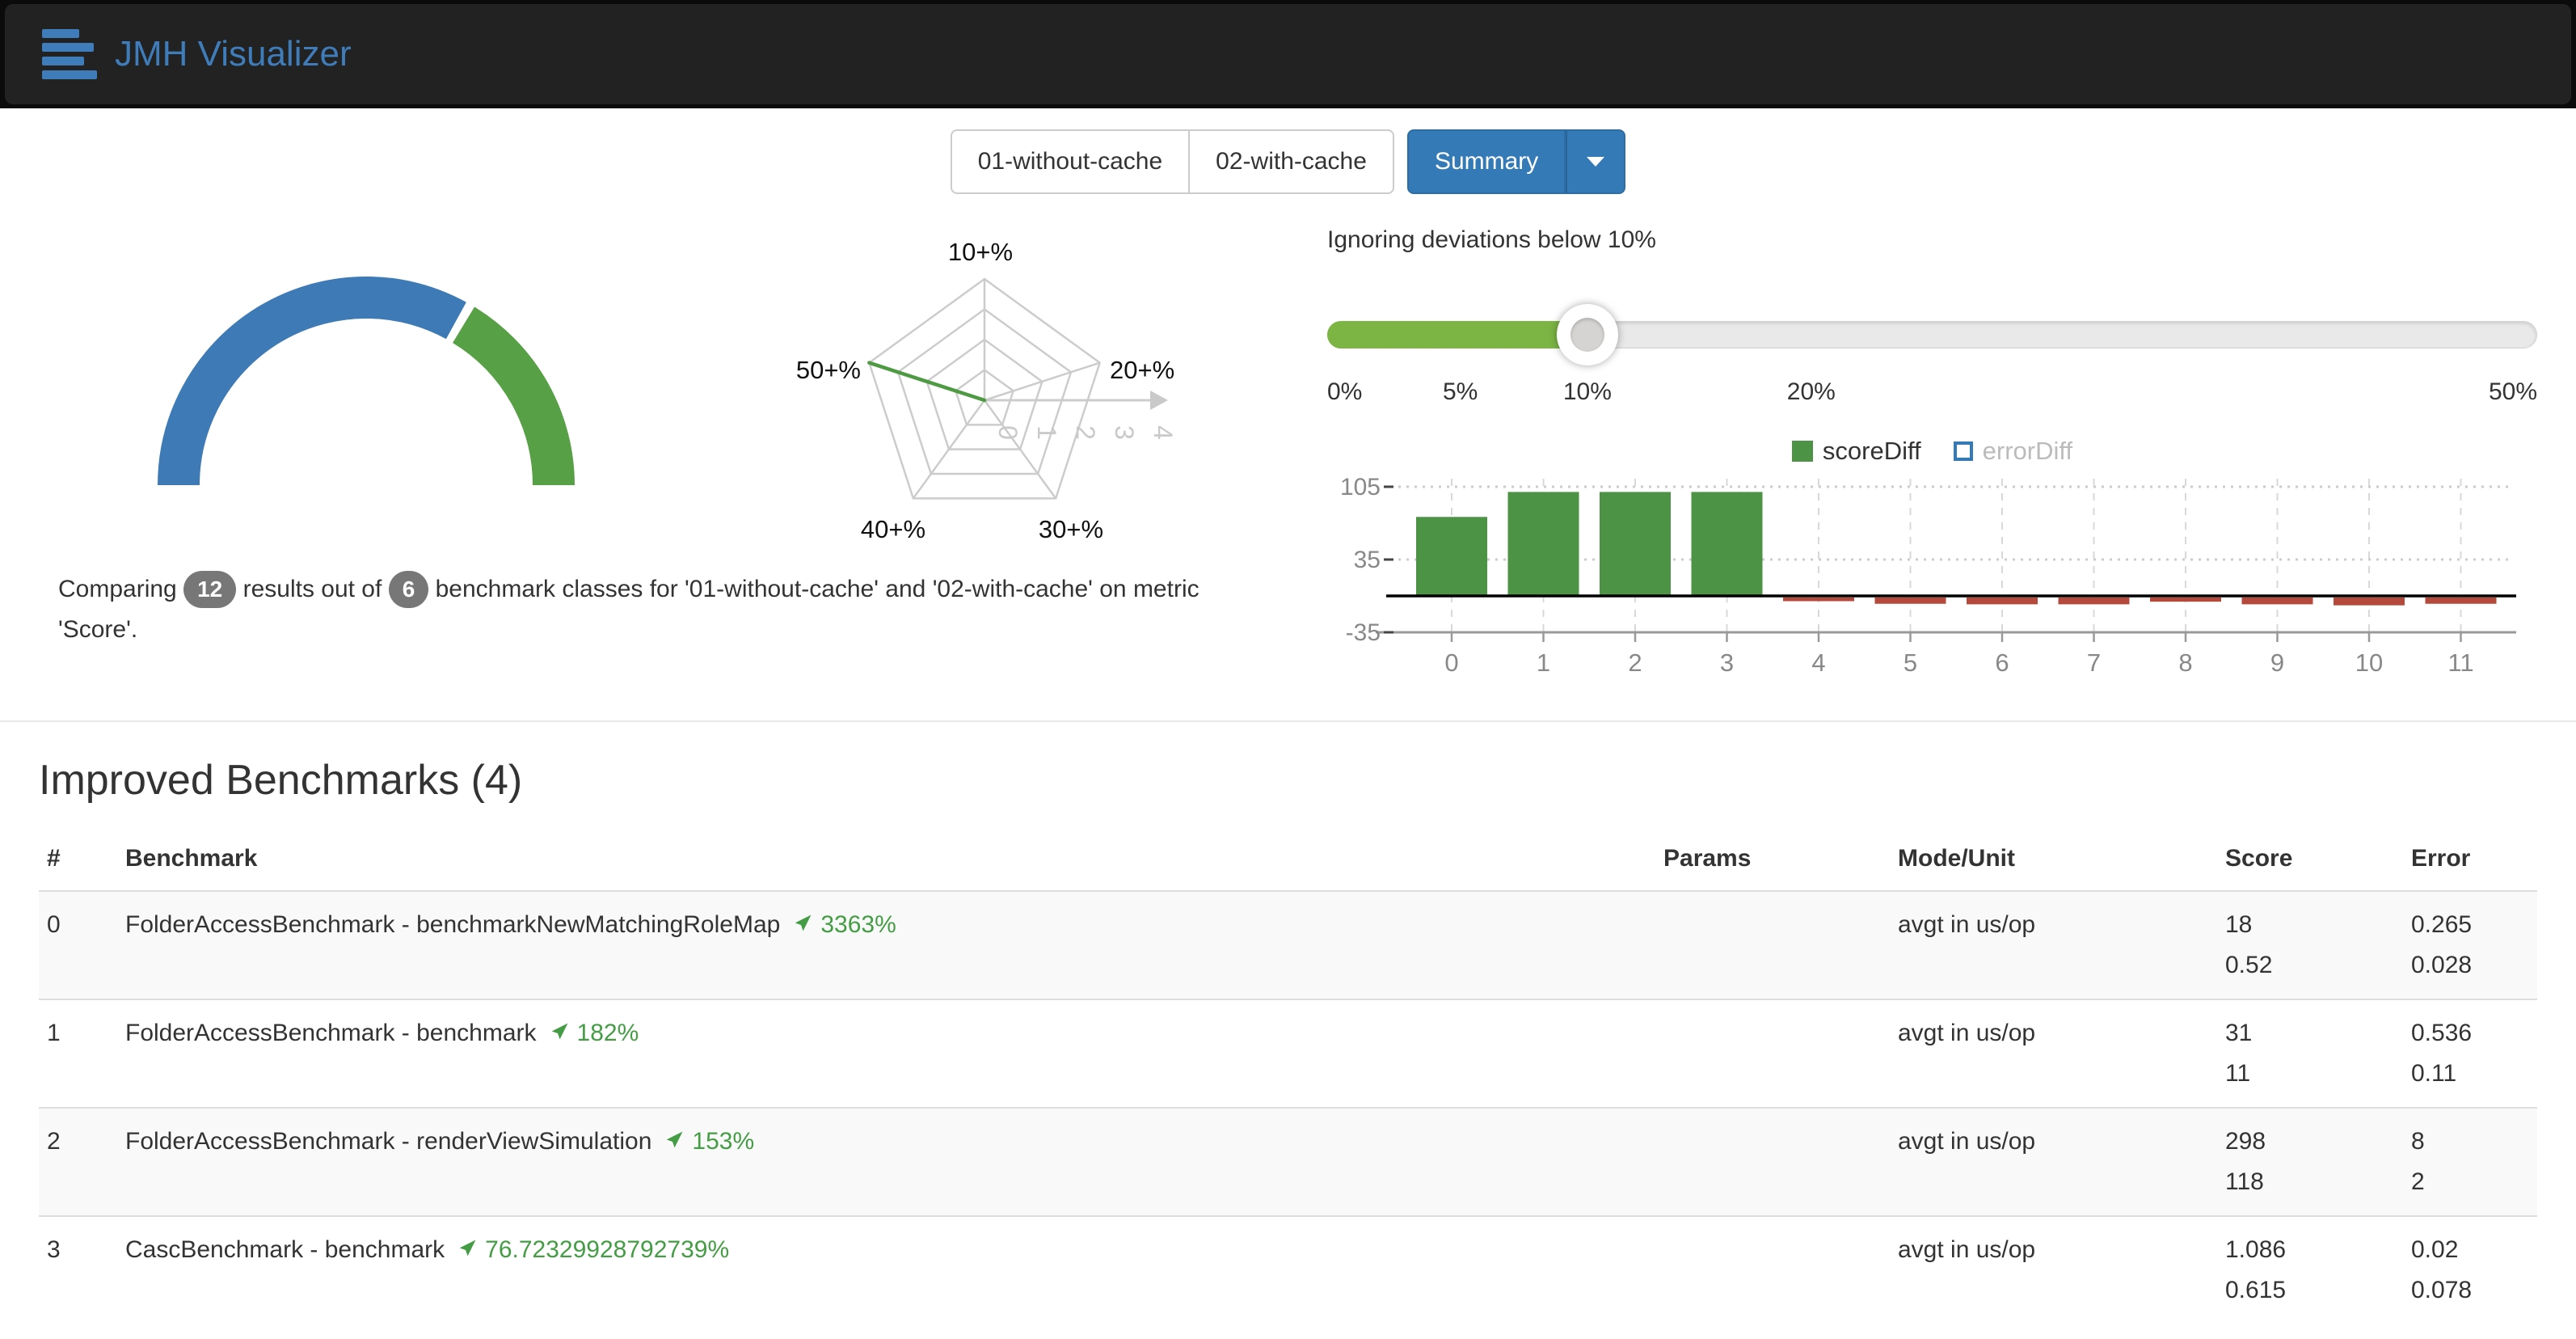 The width and height of the screenshot is (2576, 1339). I want to click on slider-tick-label: 20%, so click(1811, 391).